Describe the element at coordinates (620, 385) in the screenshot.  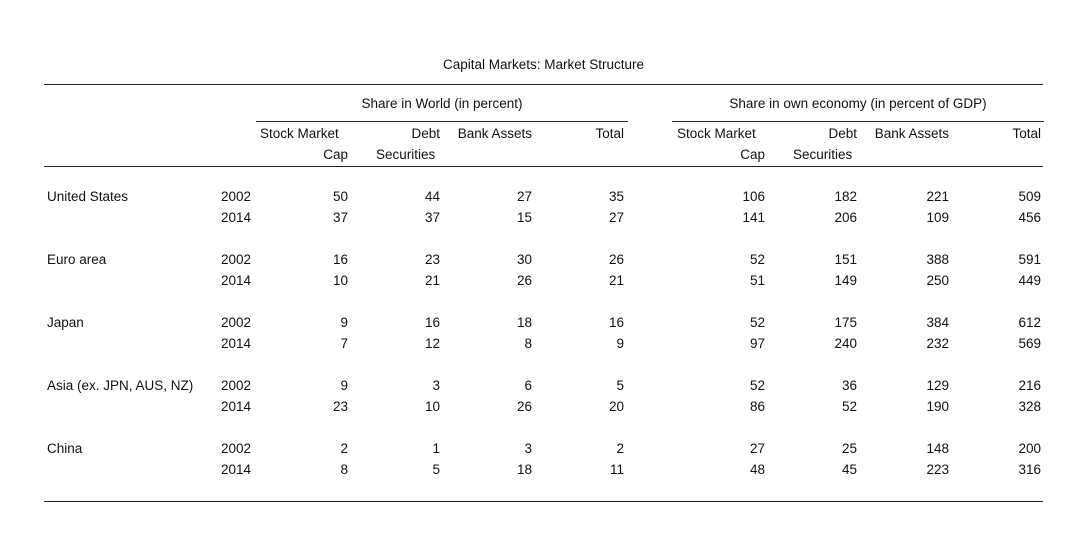
I see `world-value-cell: 5` at that location.